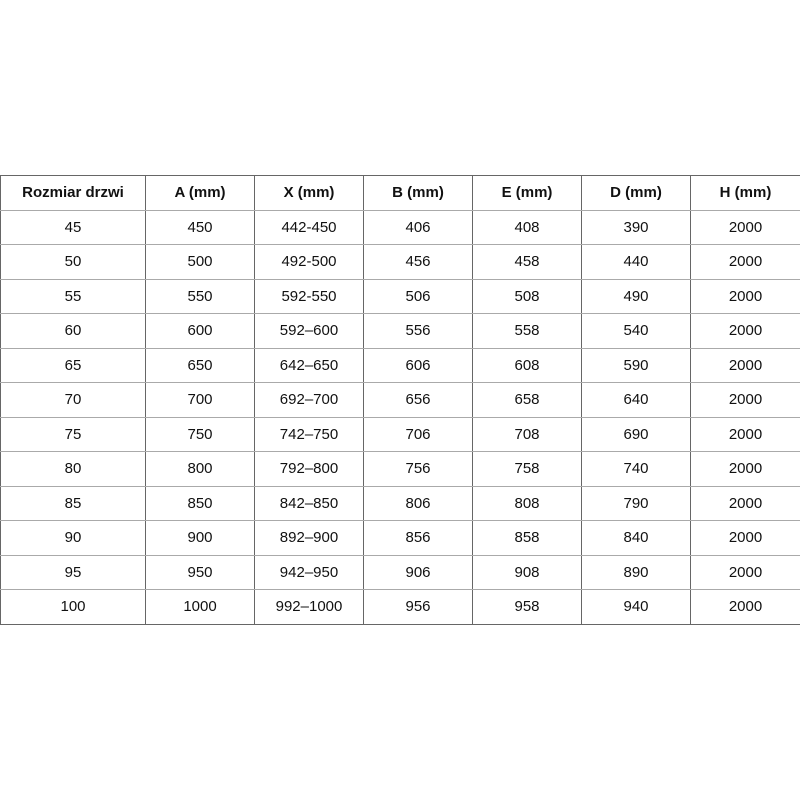  Describe the element at coordinates (527, 503) in the screenshot. I see `table-cell: 808` at that location.